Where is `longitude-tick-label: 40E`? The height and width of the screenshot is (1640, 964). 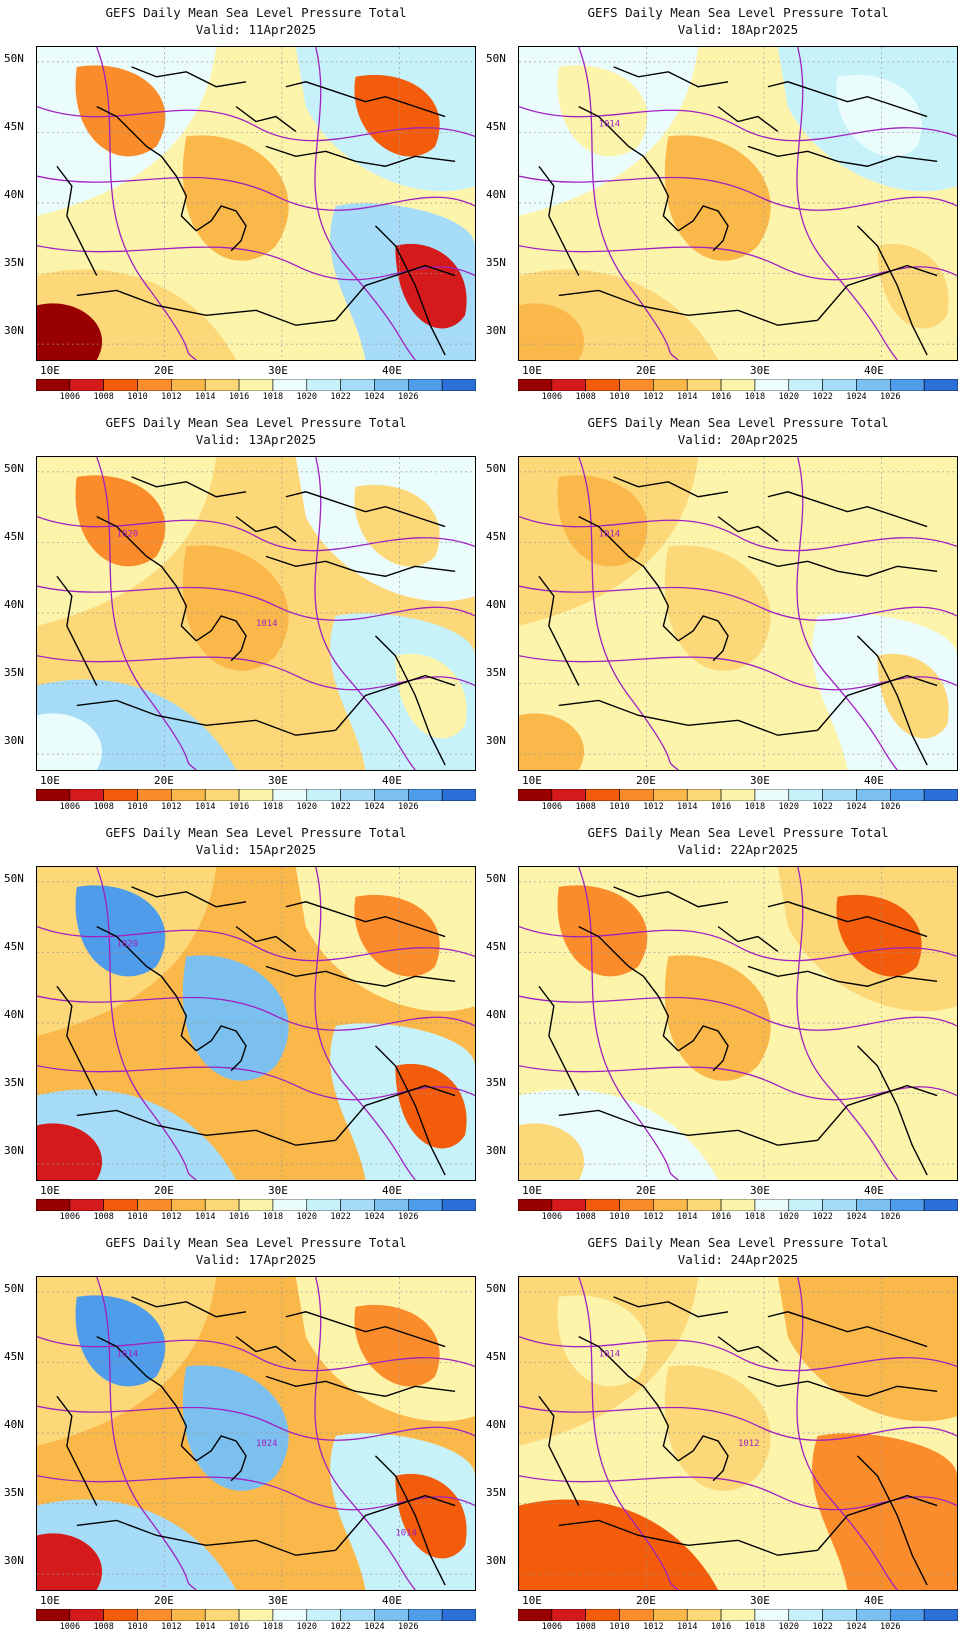 longitude-tick-label: 40E is located at coordinates (392, 780).